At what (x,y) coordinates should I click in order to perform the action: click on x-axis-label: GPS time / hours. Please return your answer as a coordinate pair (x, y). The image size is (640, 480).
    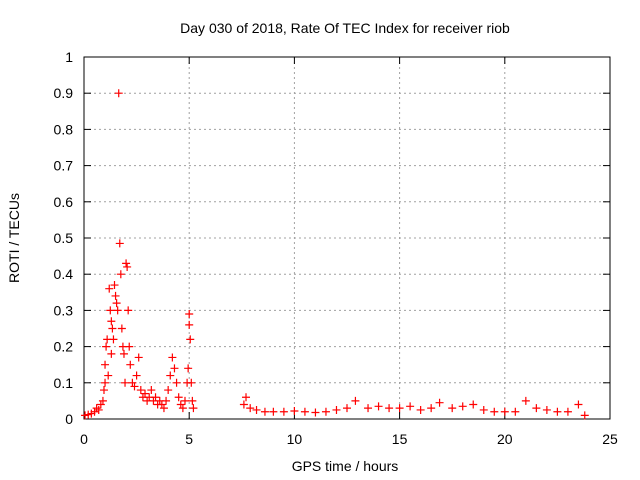
    Looking at the image, I should click on (345, 466).